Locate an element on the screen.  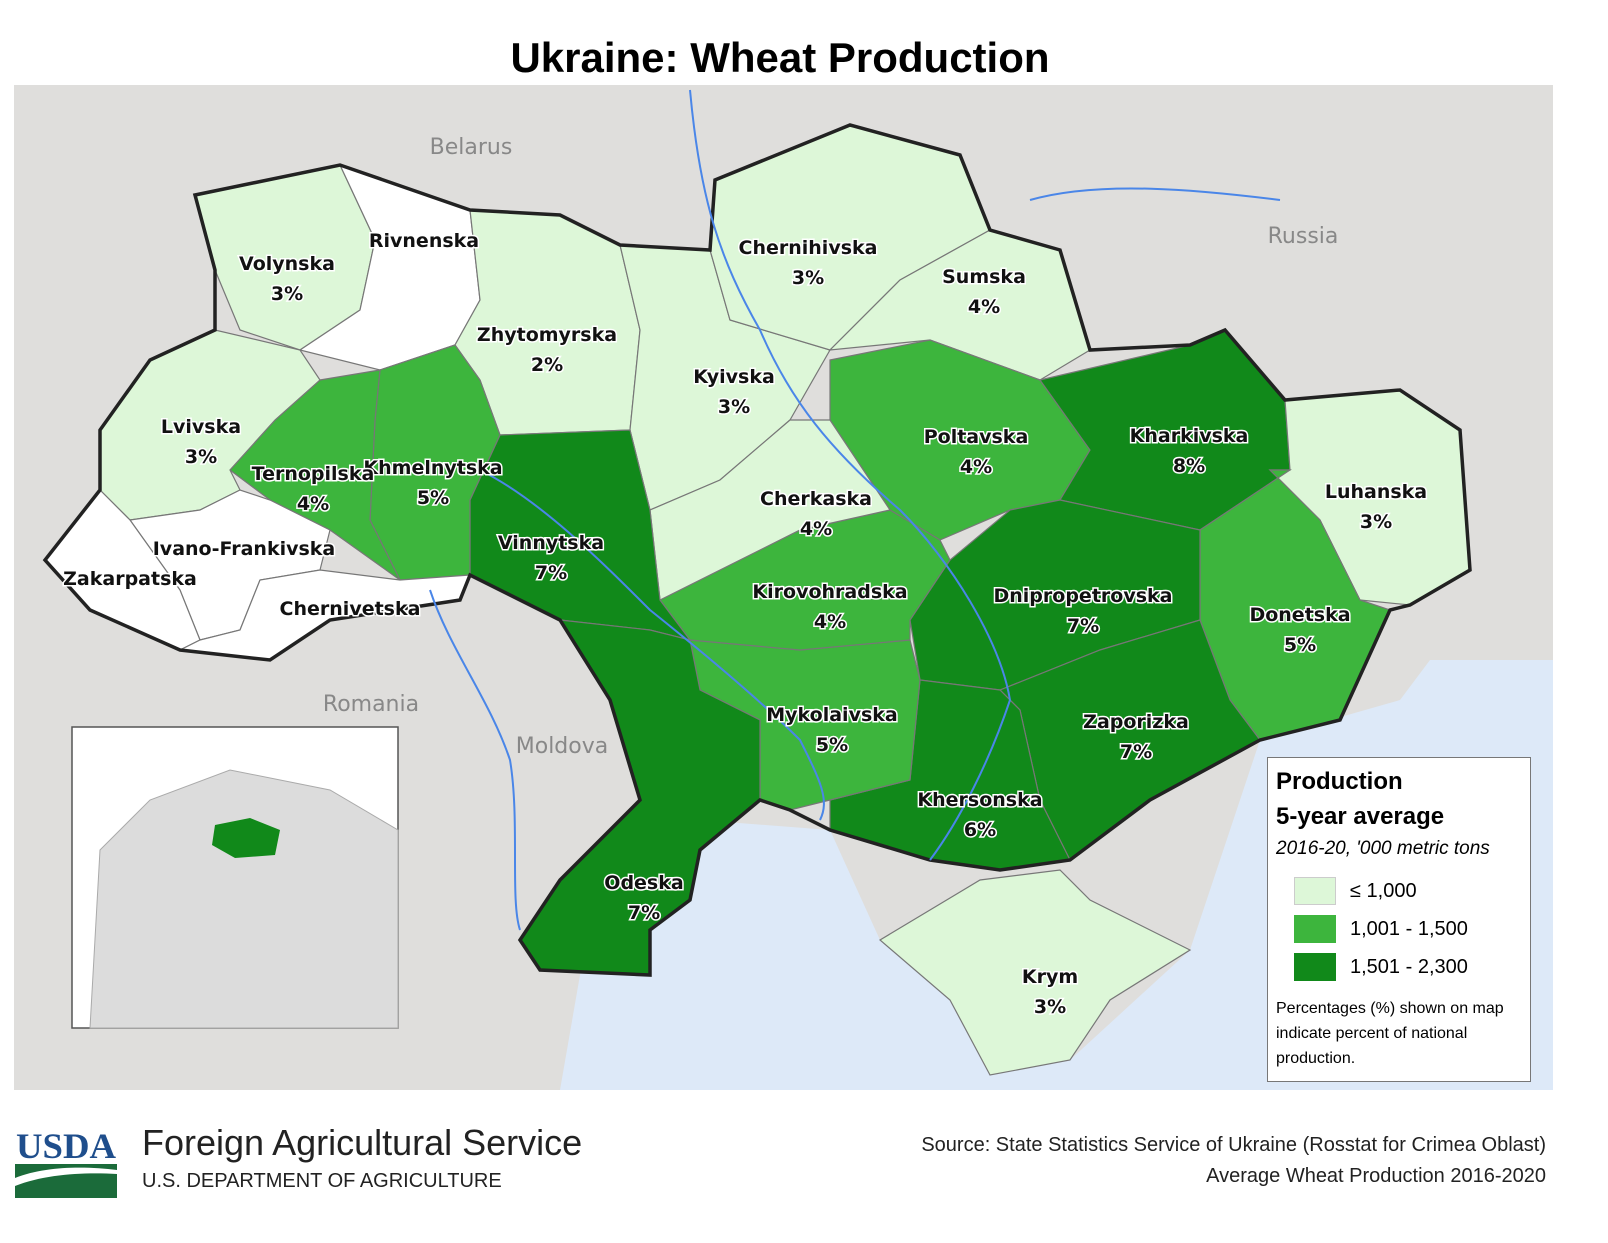
oblast-cherkaska is located at coordinates (770, 510).